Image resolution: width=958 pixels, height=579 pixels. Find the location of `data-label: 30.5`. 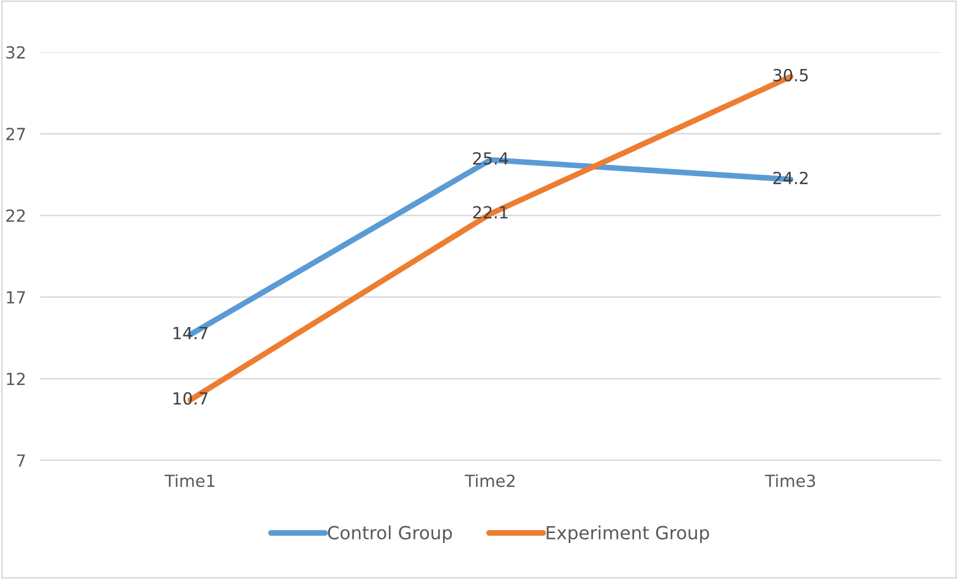

data-label: 30.5 is located at coordinates (790, 75).